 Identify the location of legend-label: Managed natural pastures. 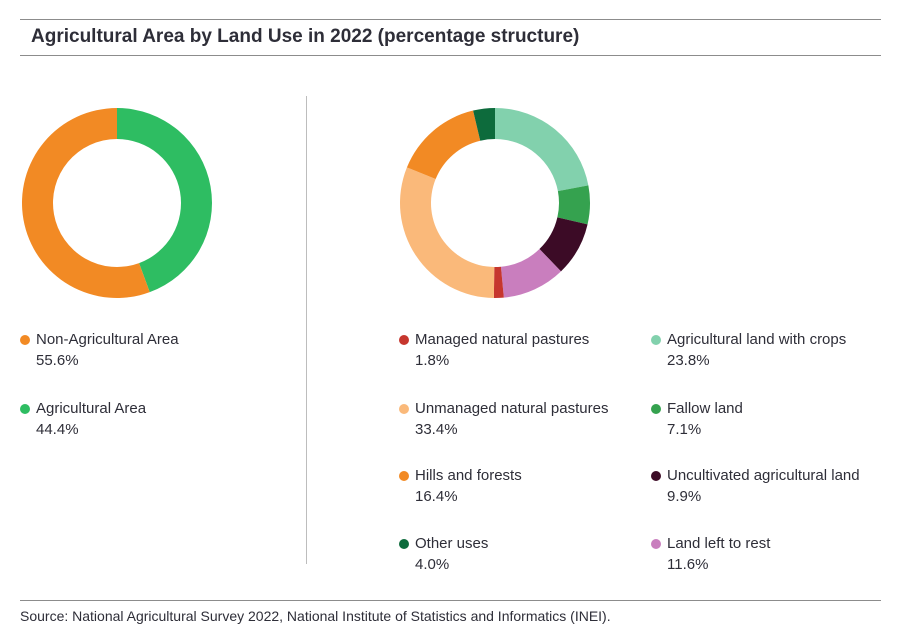
(502, 339).